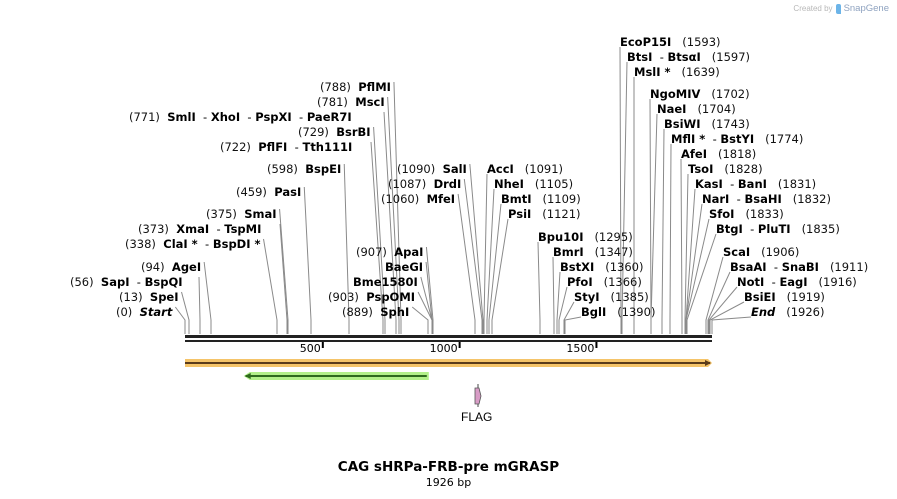 The width and height of the screenshot is (897, 499). What do you see at coordinates (763, 312) in the screenshot?
I see `enzyme-name: End` at bounding box center [763, 312].